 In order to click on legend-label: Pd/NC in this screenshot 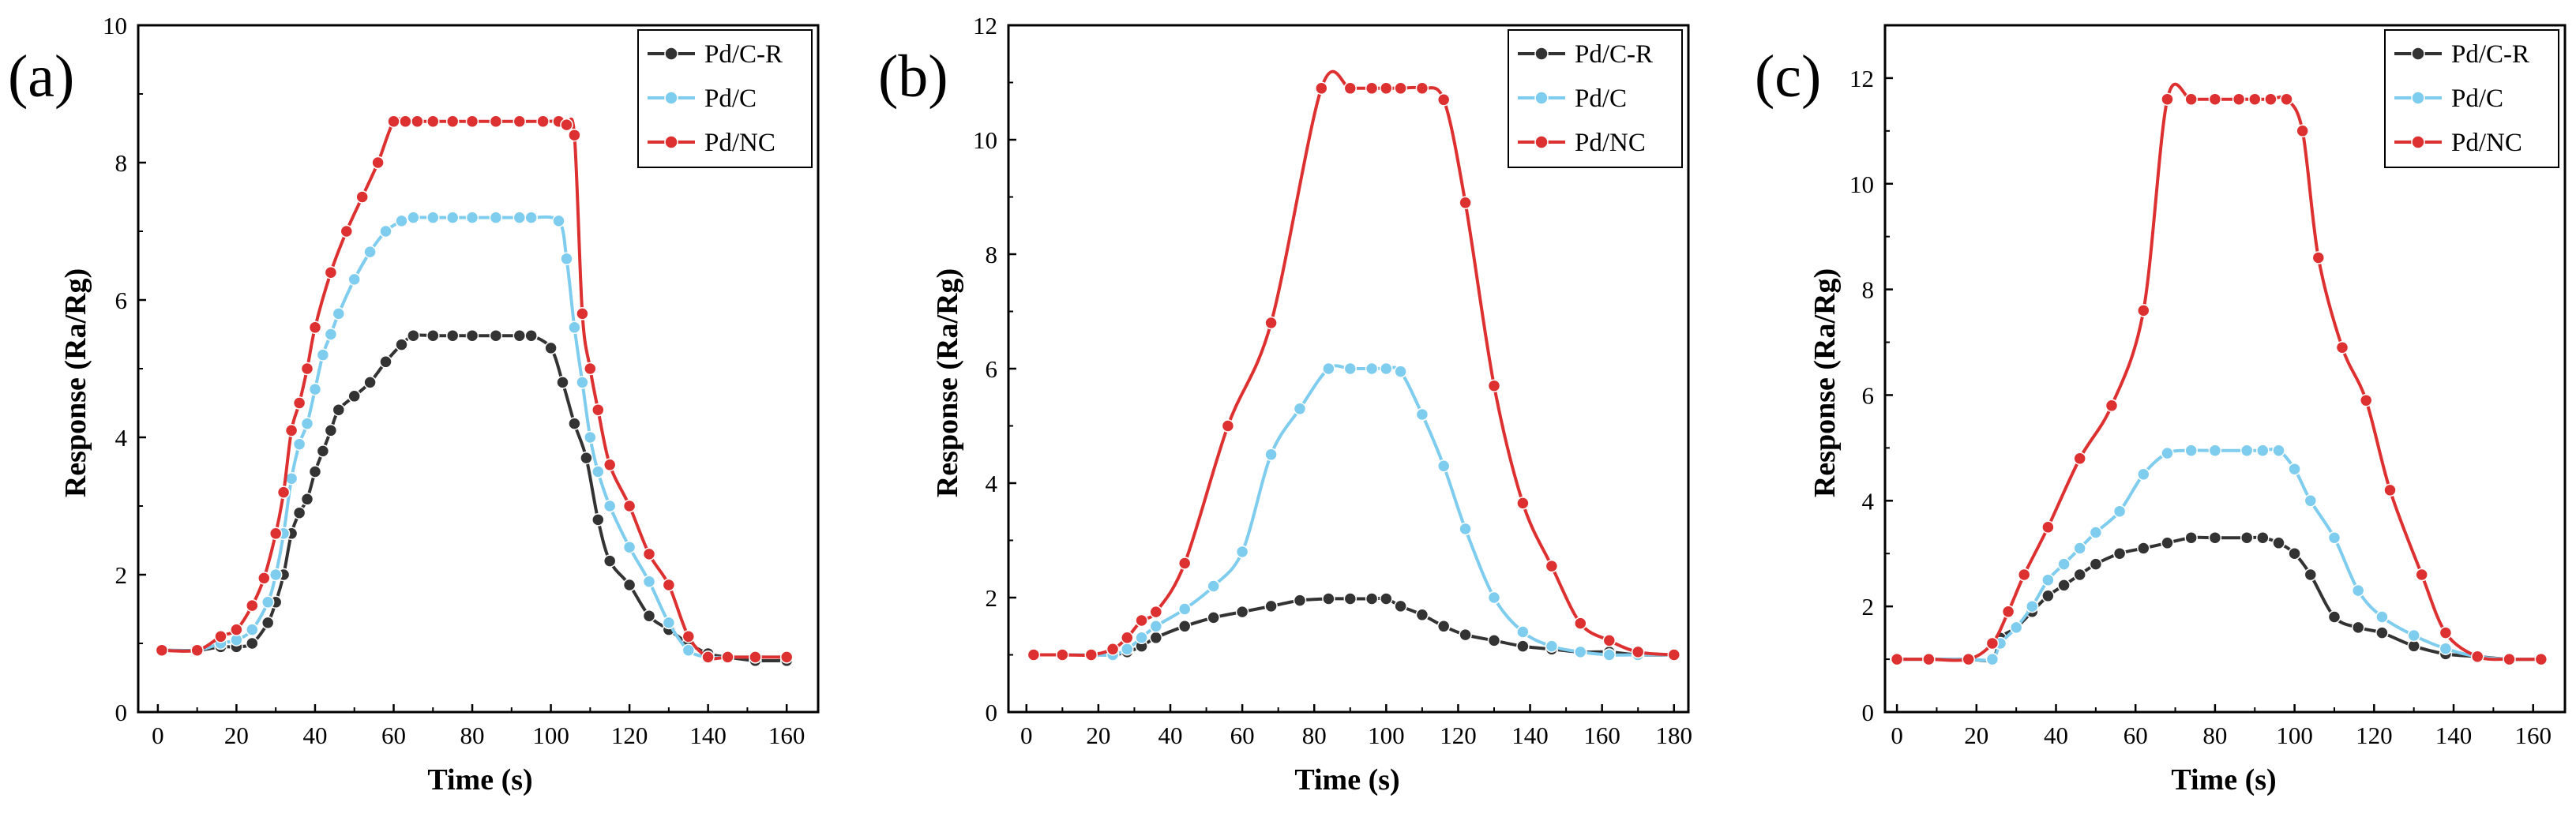, I will do `click(1610, 143)`.